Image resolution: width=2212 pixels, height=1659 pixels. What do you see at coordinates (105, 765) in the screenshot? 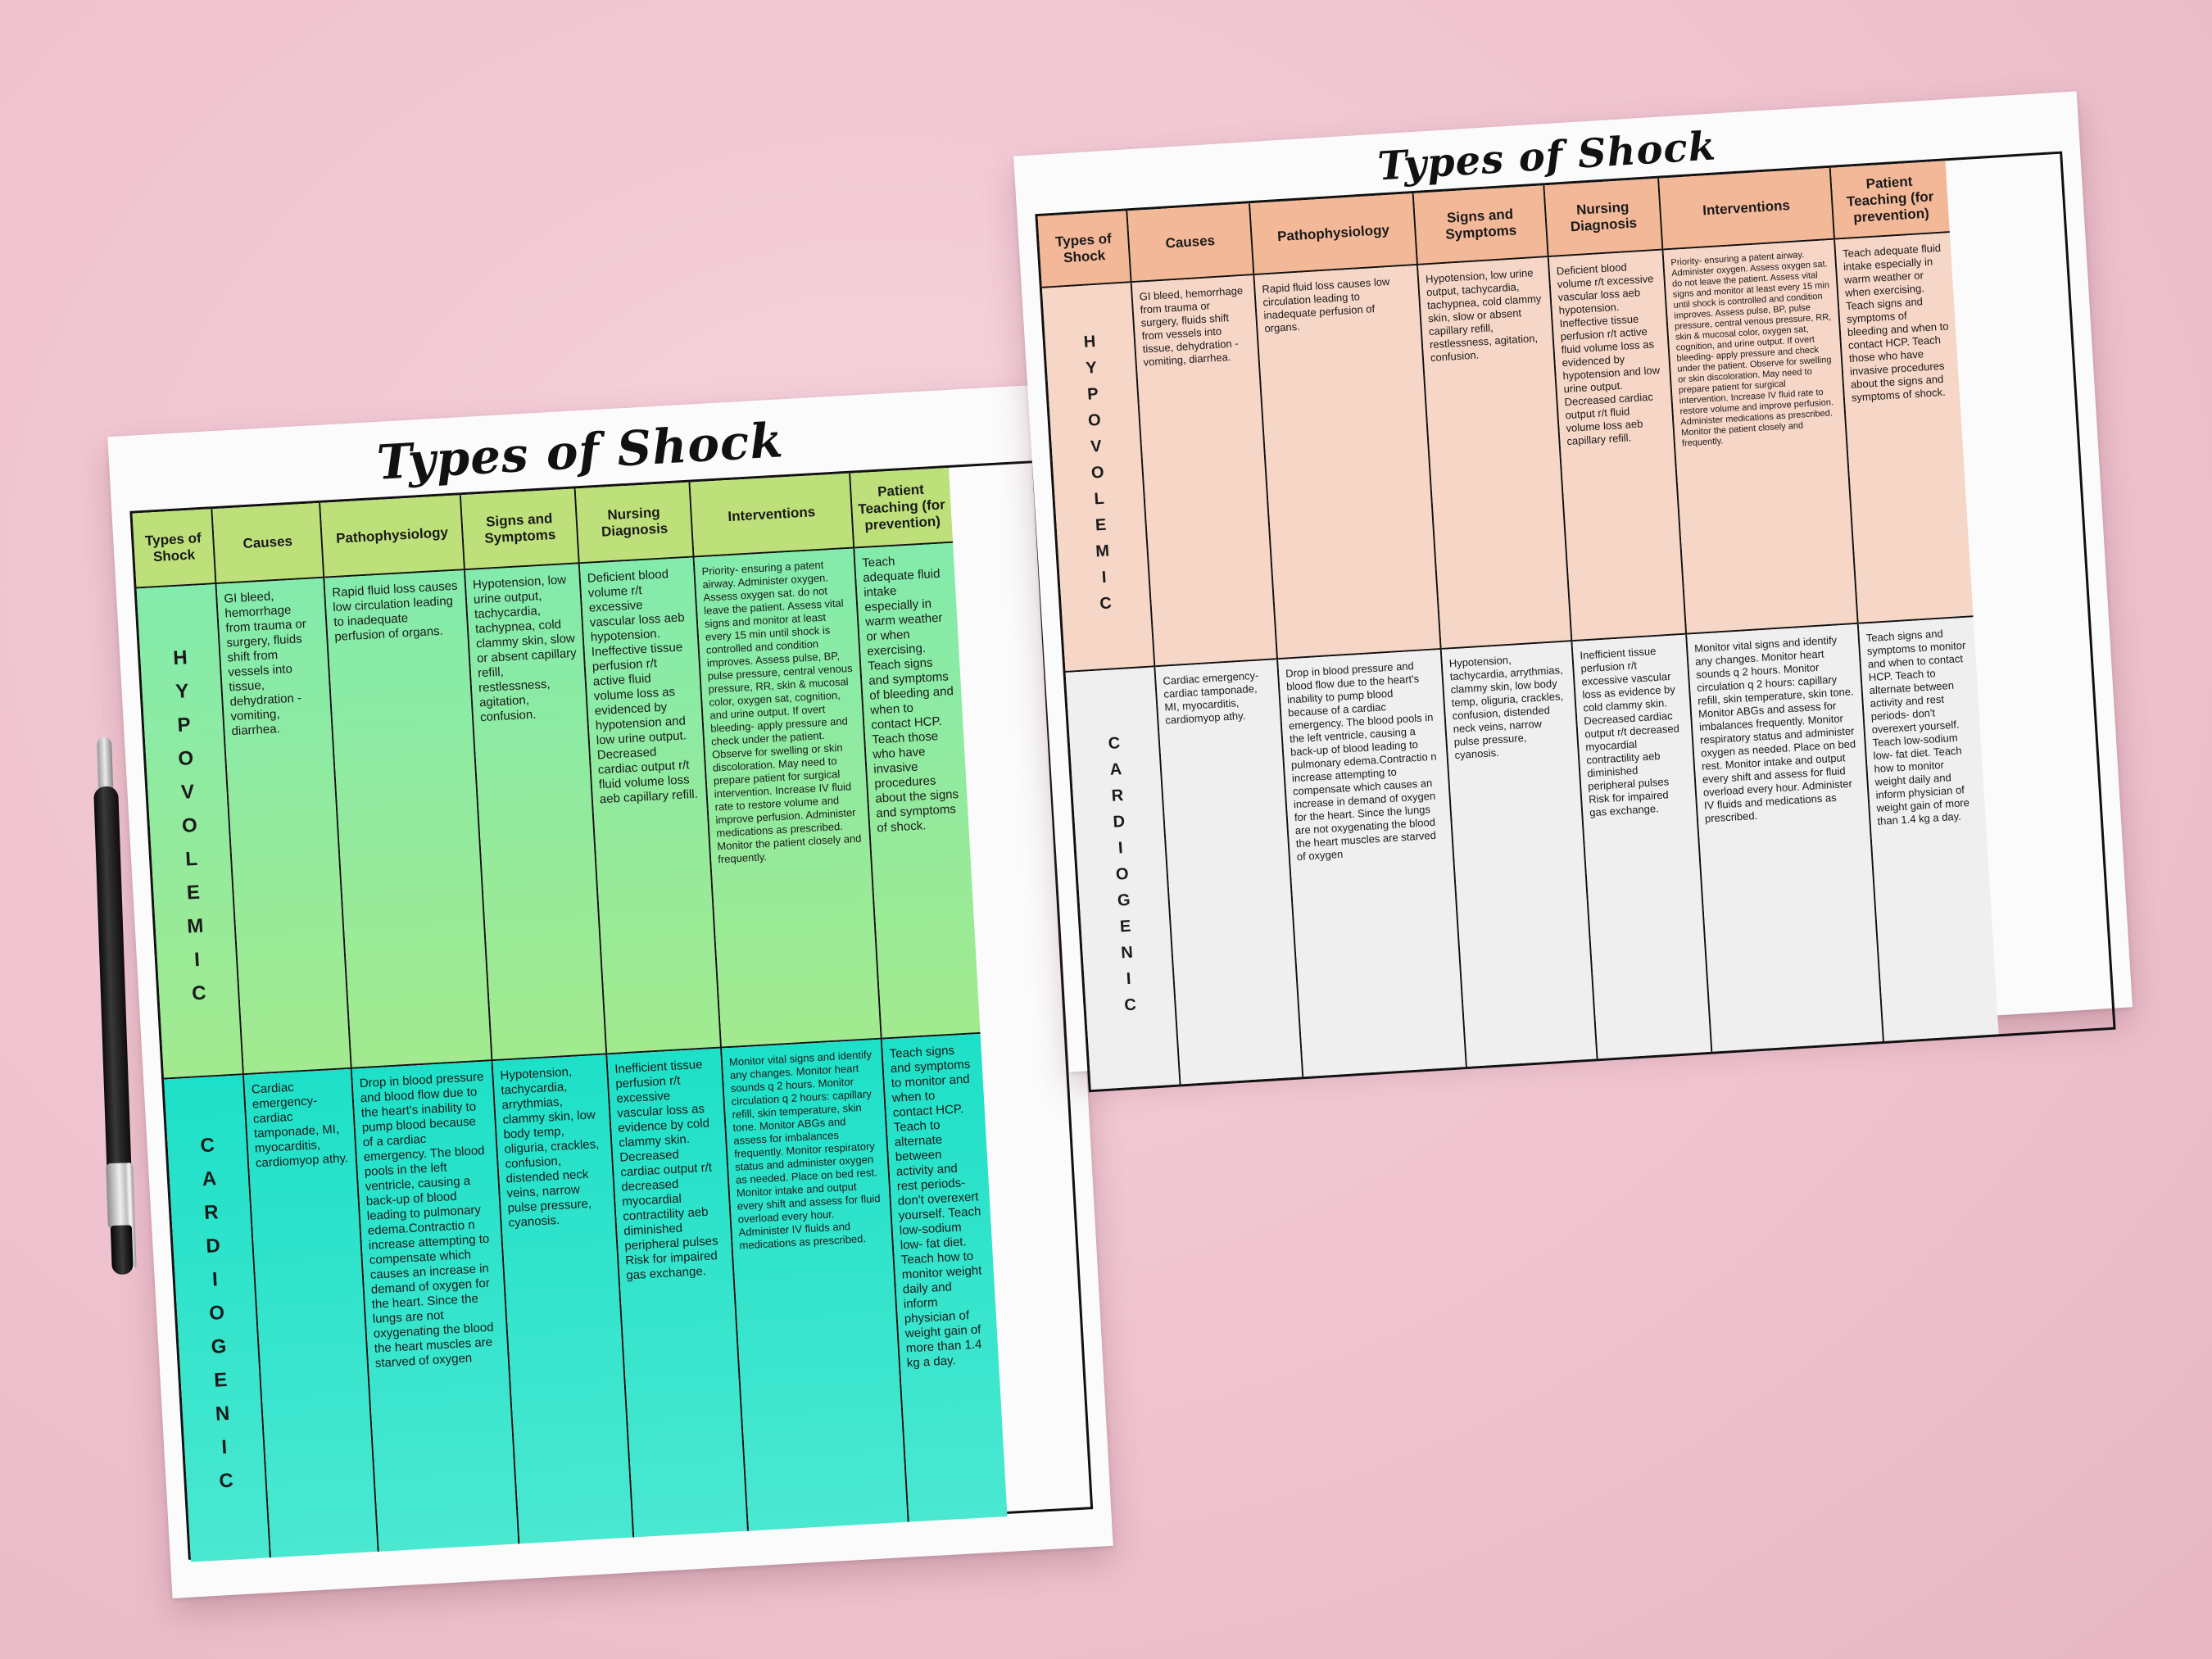
I see `pen-tip` at bounding box center [105, 765].